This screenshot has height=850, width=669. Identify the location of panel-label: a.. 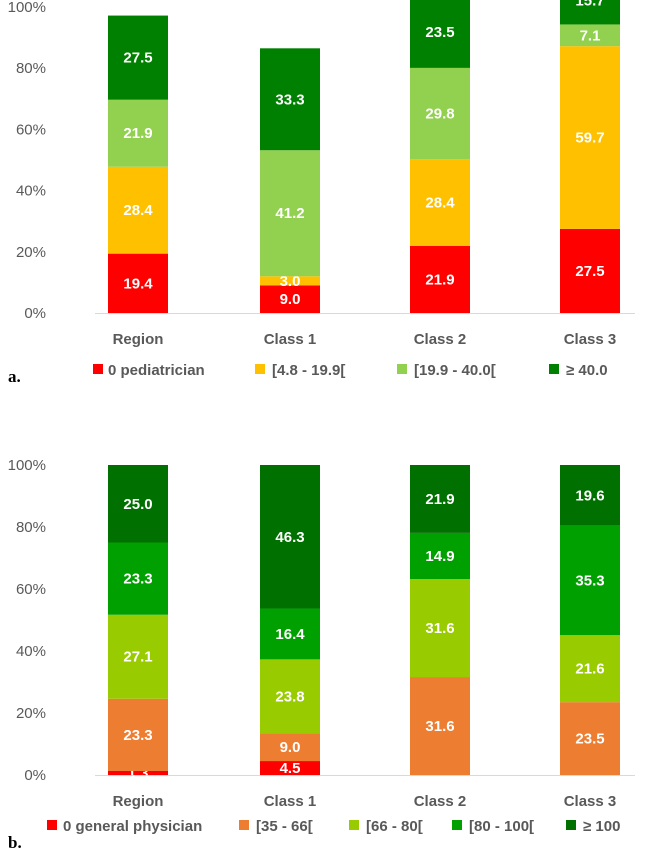
(14, 376).